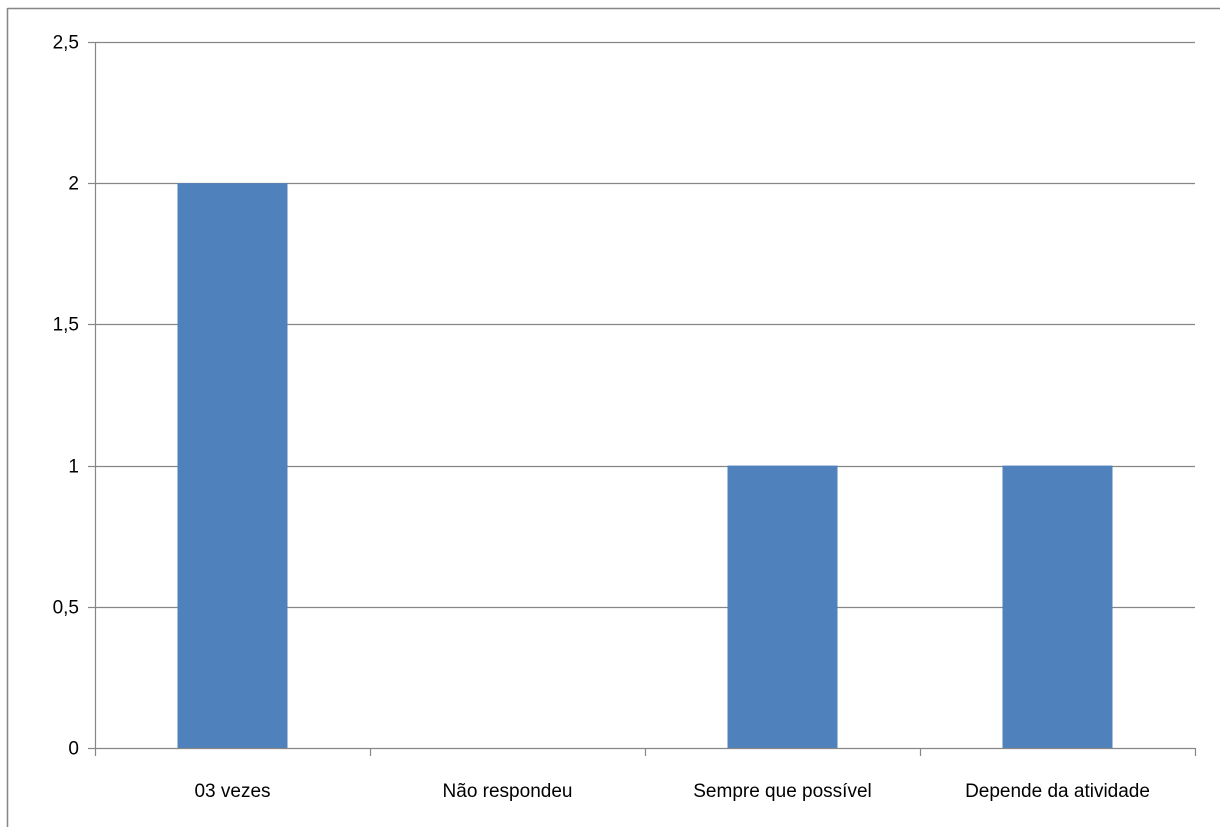 Image resolution: width=1220 pixels, height=832 pixels. Describe the element at coordinates (66, 608) in the screenshot. I see `y-tick-label: 0,5` at that location.